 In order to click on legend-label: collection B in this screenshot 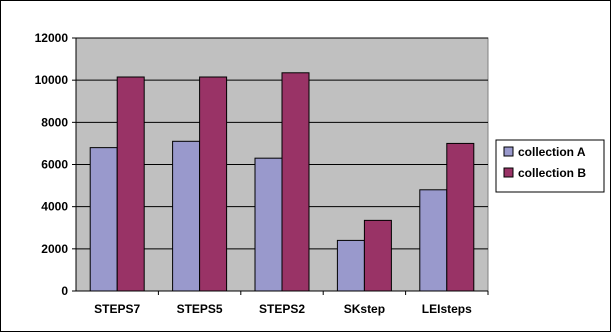, I will do `click(552, 173)`.